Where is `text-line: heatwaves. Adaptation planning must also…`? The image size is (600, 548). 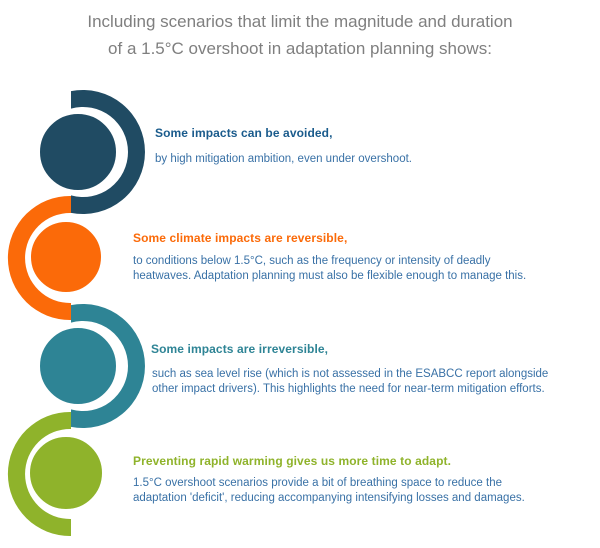
text-line: heatwaves. Adaptation planning must also… is located at coordinates (330, 276).